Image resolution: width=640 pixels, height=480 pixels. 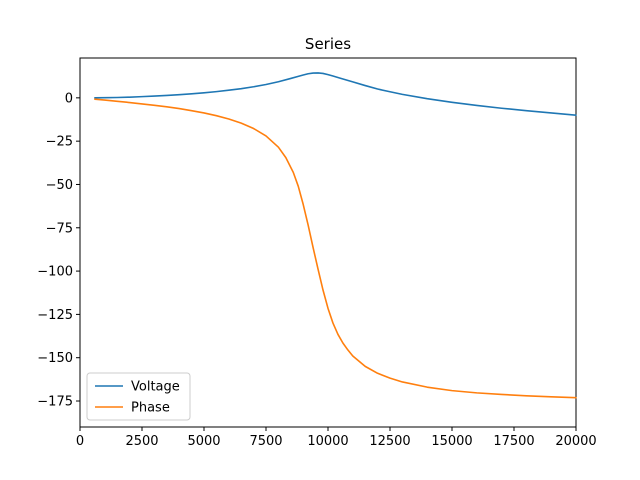 What do you see at coordinates (451, 441) in the screenshot?
I see `x-tick-label: 15000` at bounding box center [451, 441].